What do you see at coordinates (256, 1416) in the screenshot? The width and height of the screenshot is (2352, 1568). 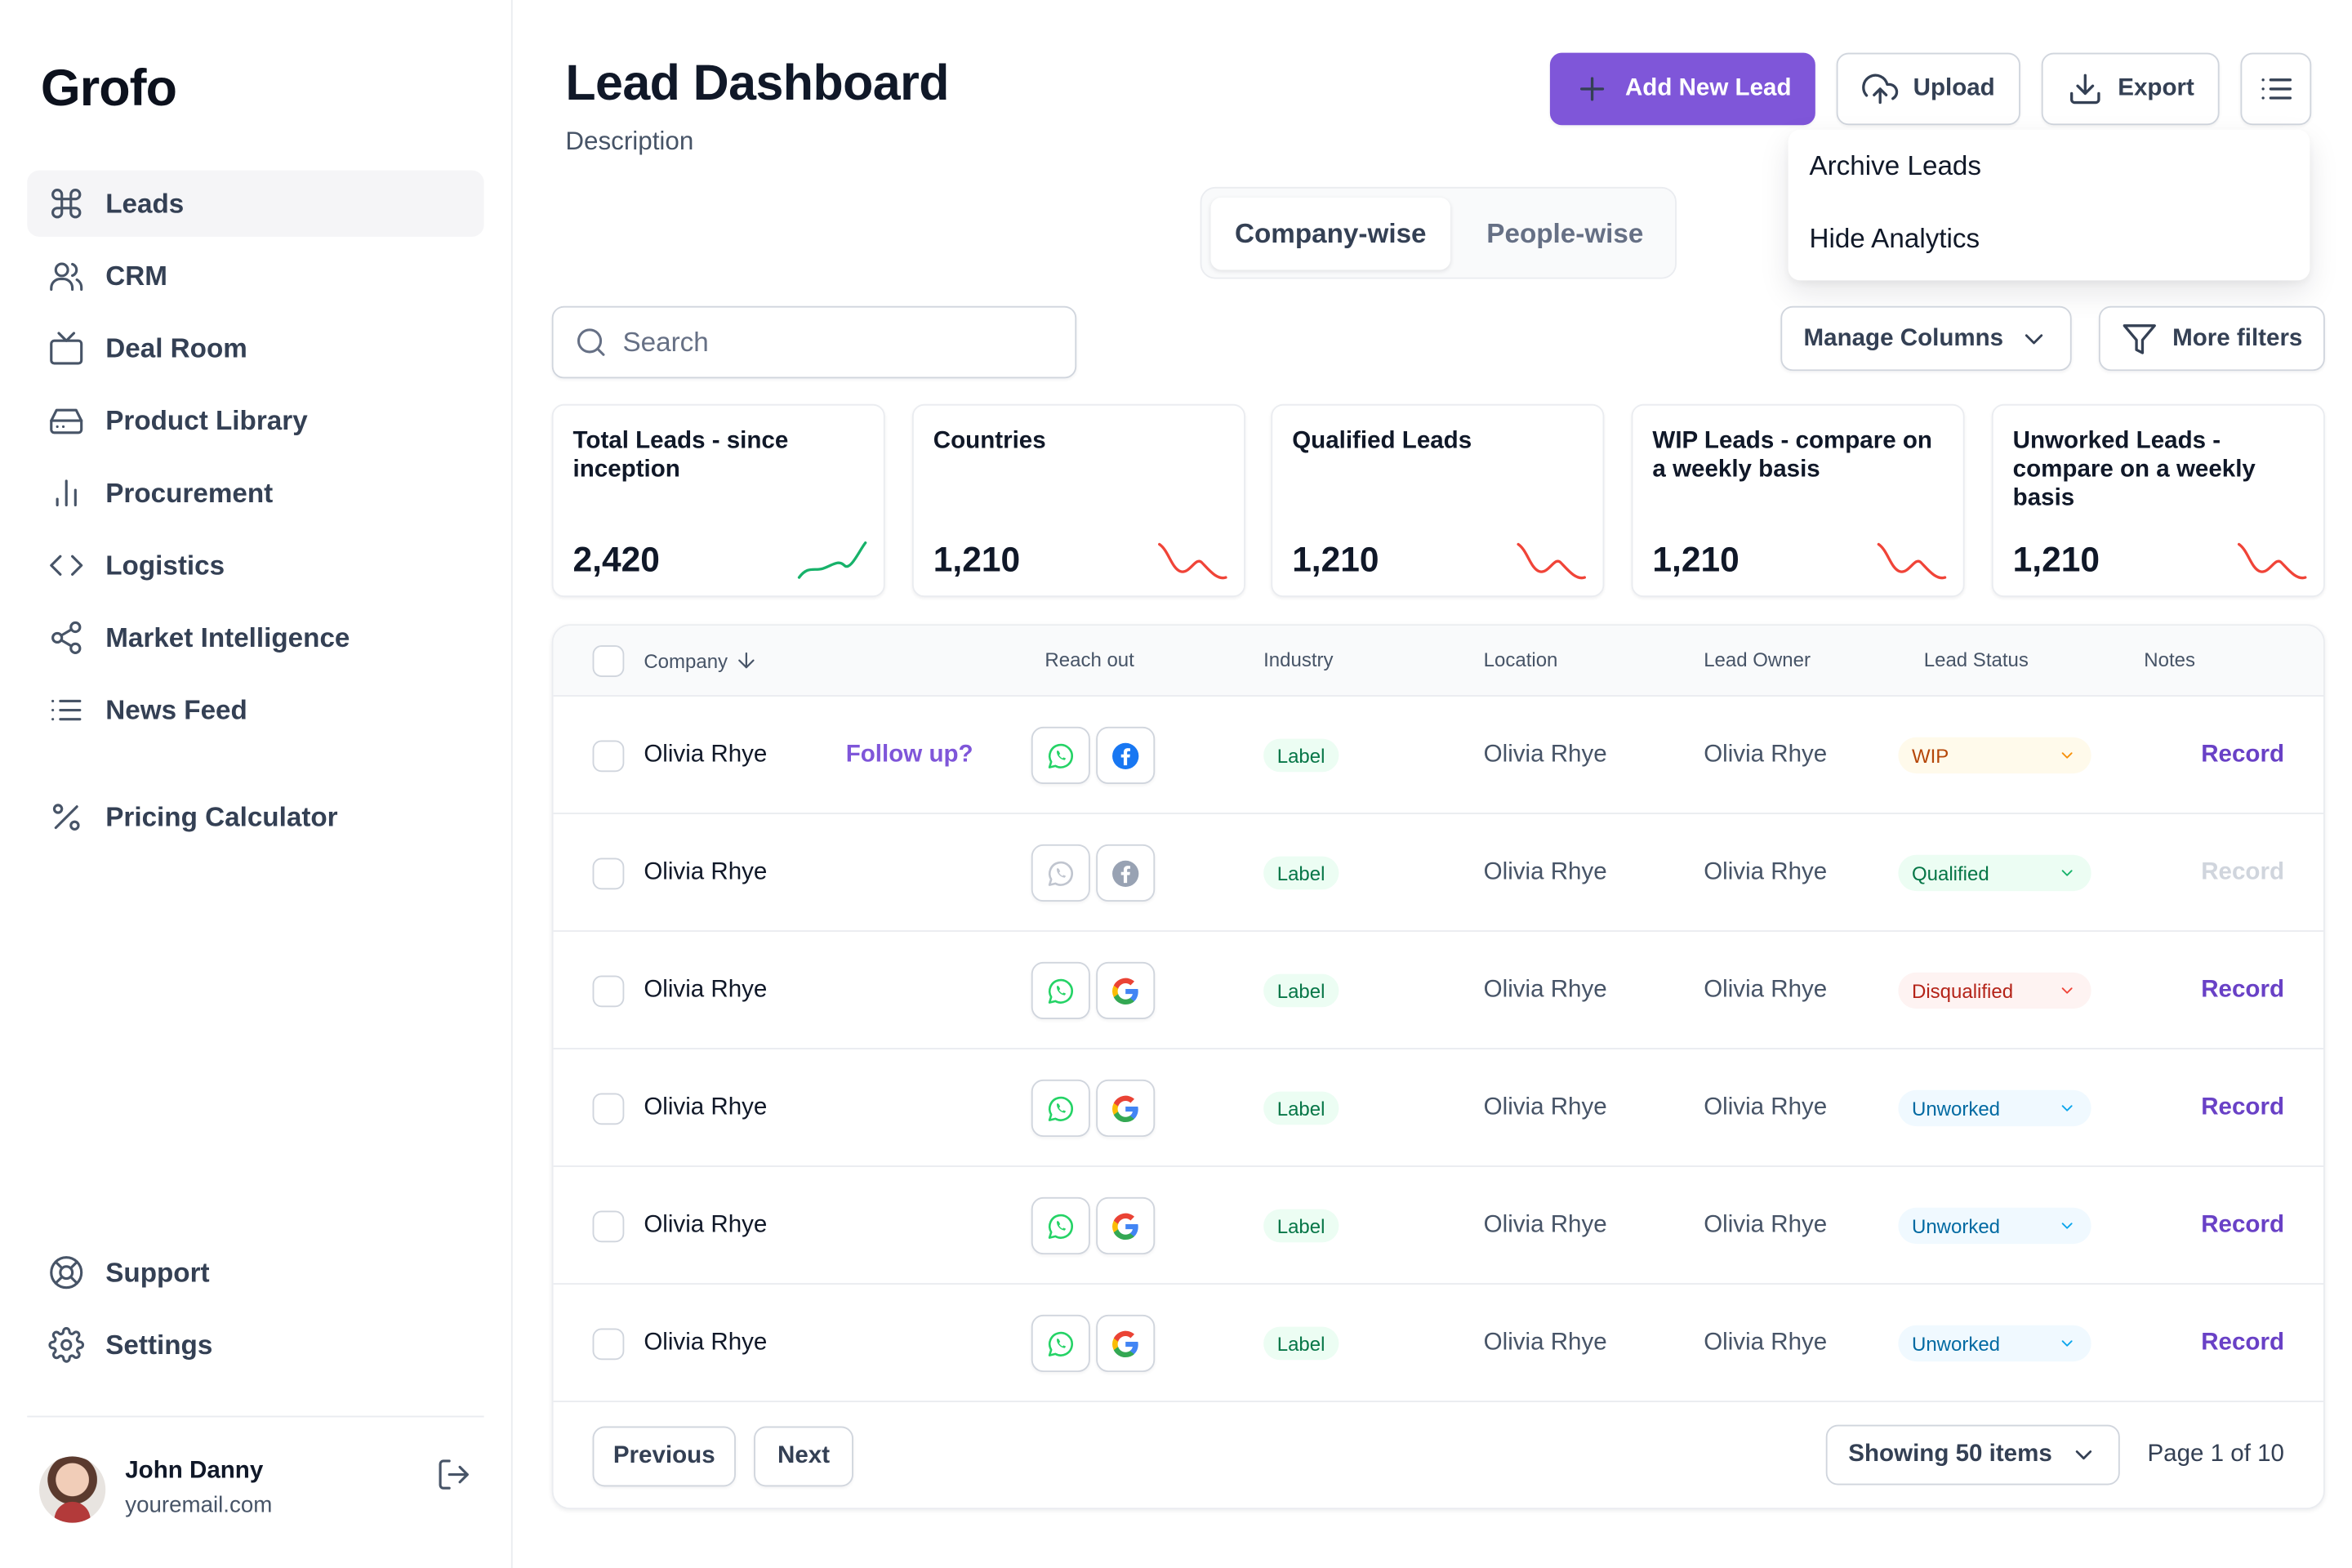 I see `sidebar-divider` at bounding box center [256, 1416].